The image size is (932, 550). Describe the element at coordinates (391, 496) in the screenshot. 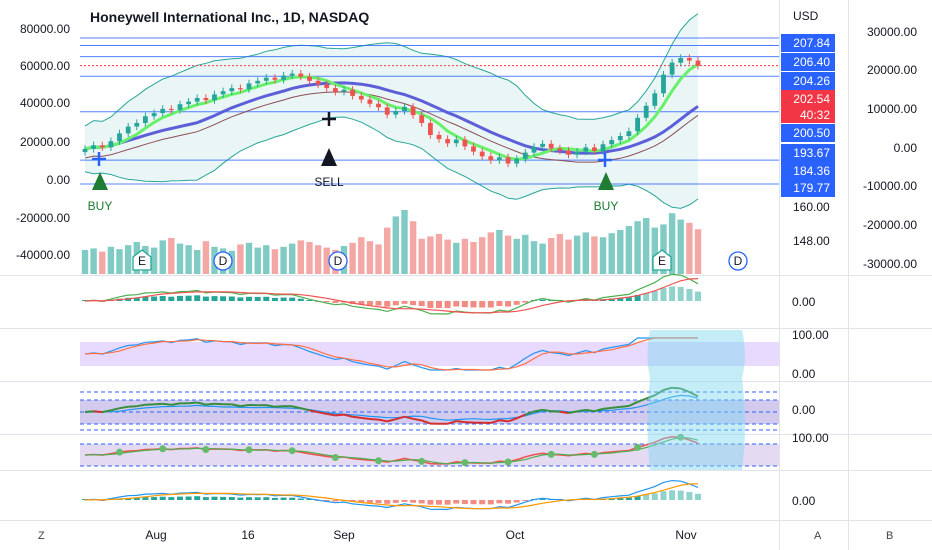

I see `macd2-signal` at that location.